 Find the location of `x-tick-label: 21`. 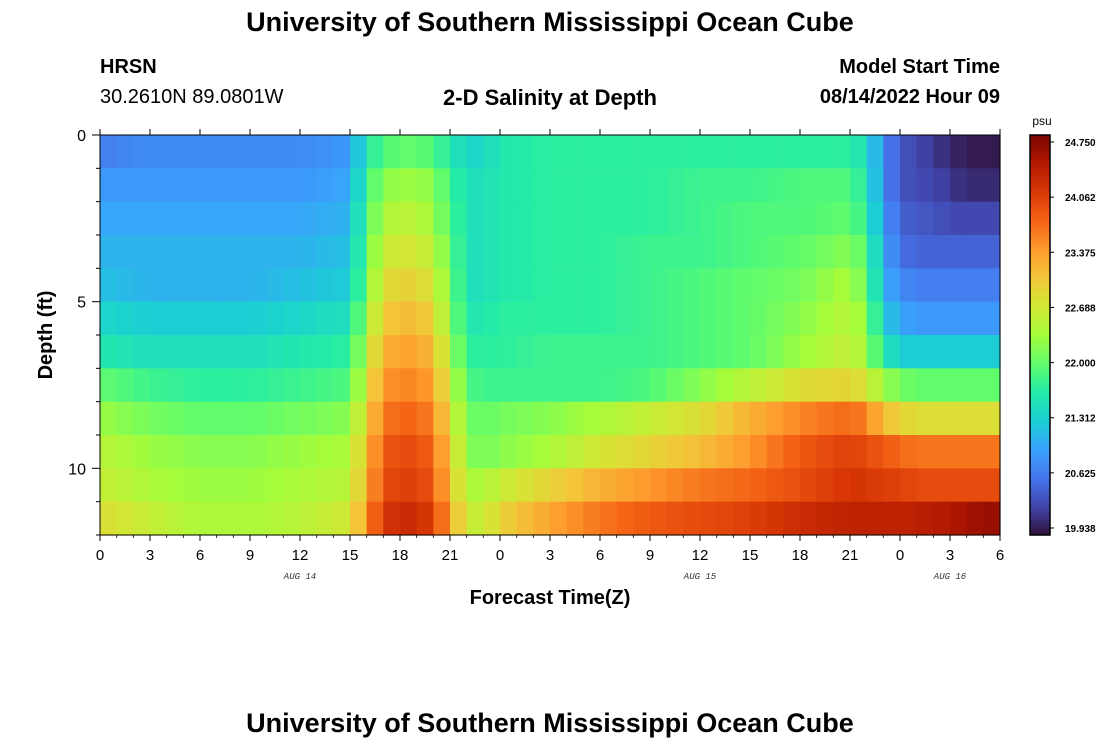

x-tick-label: 21 is located at coordinates (450, 555).